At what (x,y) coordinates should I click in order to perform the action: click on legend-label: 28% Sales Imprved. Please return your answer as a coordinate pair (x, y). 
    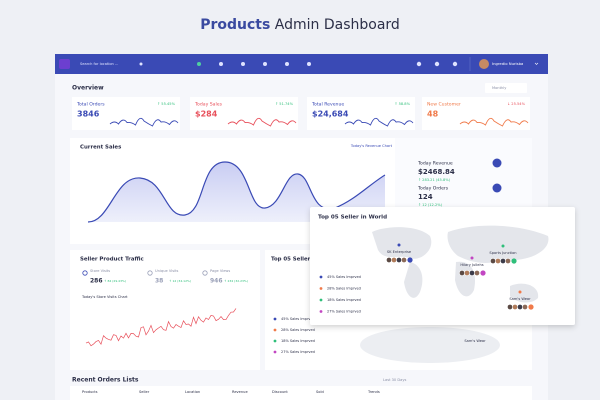
    Looking at the image, I should click on (298, 330).